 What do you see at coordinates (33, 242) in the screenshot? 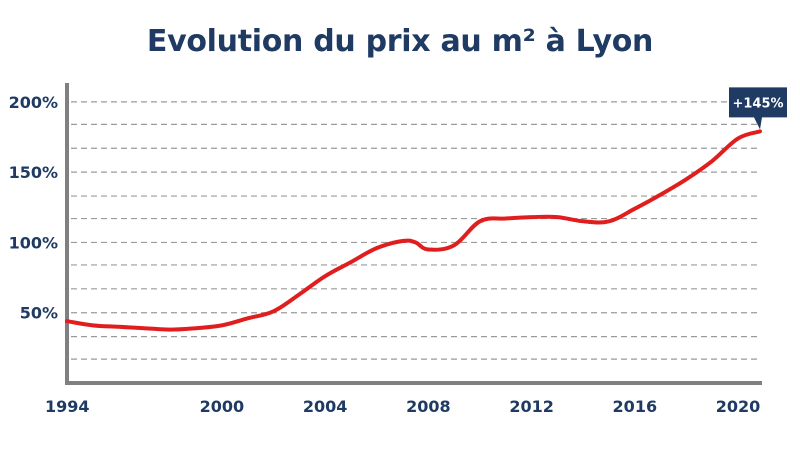
I see `y-tick-label: 100%` at bounding box center [33, 242].